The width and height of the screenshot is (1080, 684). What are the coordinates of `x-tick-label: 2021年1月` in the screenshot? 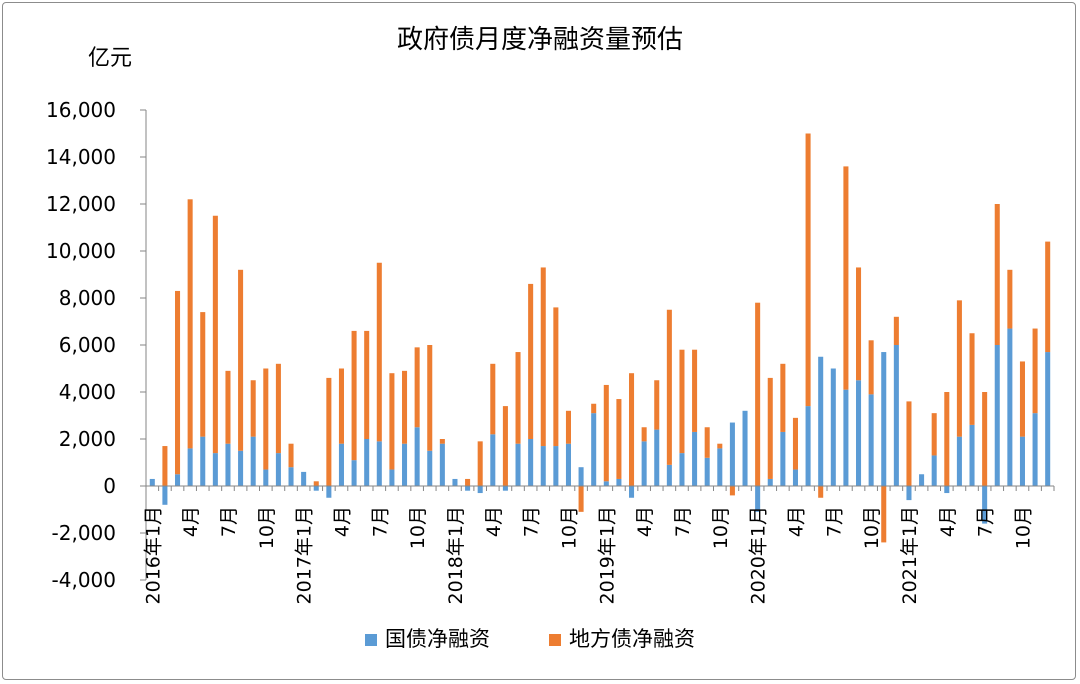 It's located at (910, 555).